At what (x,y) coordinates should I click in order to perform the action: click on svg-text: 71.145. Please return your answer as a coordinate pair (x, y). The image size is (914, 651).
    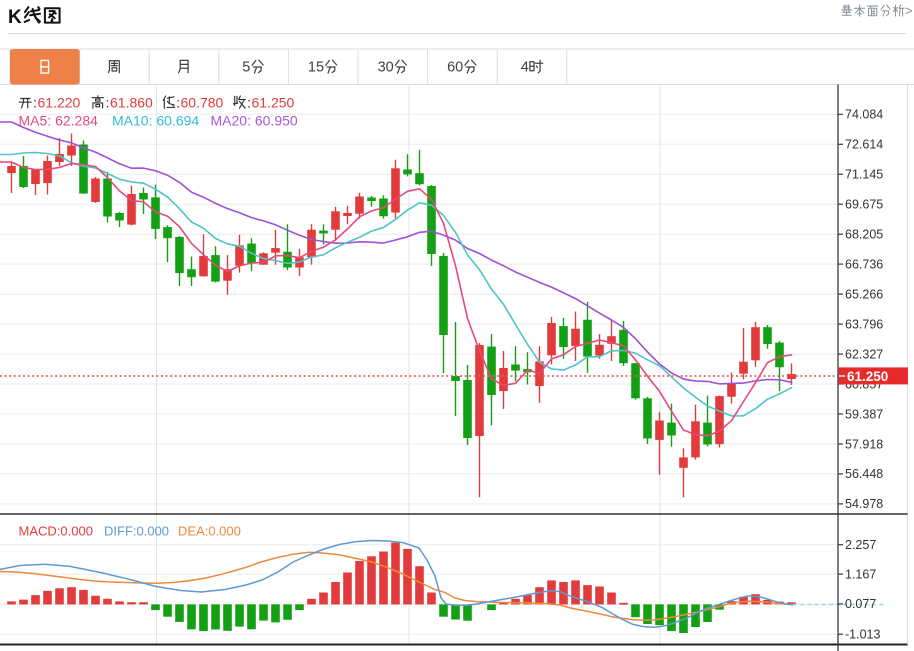
    Looking at the image, I should click on (864, 175).